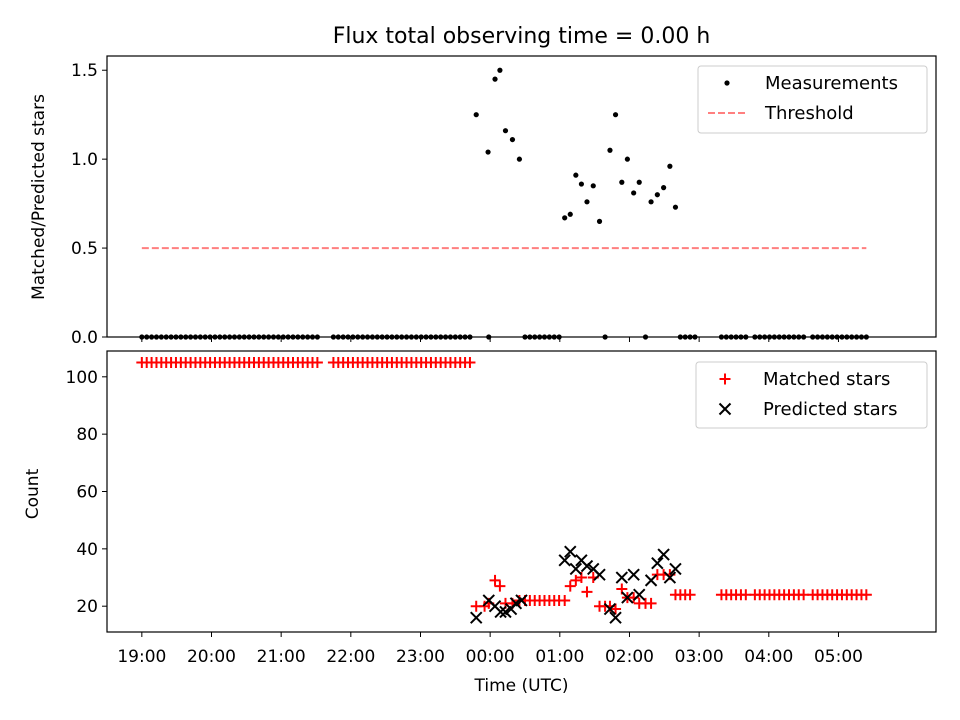 The width and height of the screenshot is (960, 720). What do you see at coordinates (87, 607) in the screenshot?
I see `bottom-y-tick-label: 20` at bounding box center [87, 607].